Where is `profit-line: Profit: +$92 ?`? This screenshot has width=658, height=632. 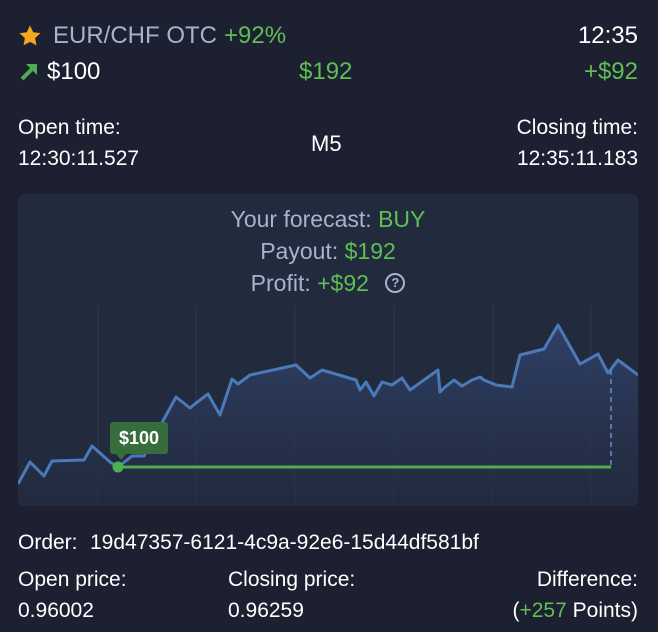 profit-line: Profit: +$92 ? is located at coordinates (328, 283).